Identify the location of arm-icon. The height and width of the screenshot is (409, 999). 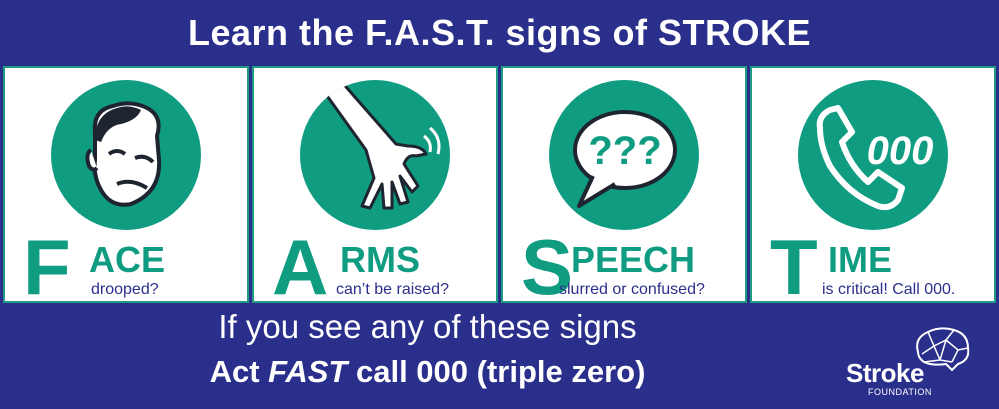
(375, 155).